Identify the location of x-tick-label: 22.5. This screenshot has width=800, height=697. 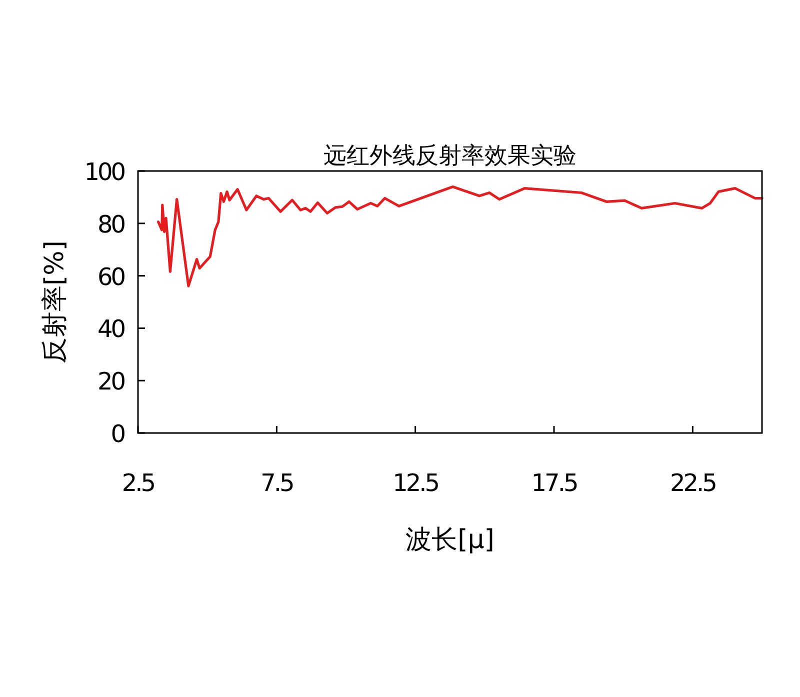
(693, 483).